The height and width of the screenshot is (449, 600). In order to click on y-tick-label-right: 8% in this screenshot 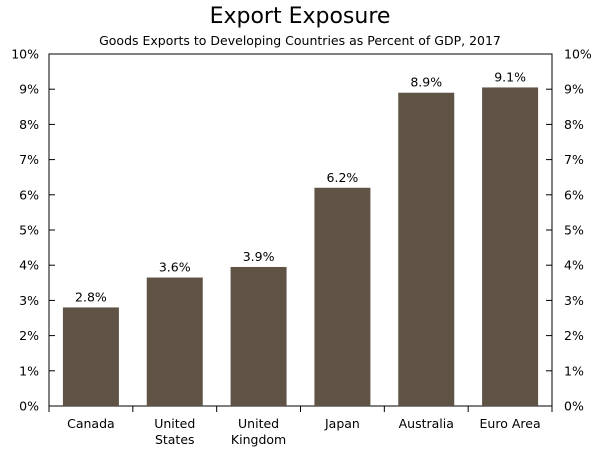, I will do `click(574, 124)`.